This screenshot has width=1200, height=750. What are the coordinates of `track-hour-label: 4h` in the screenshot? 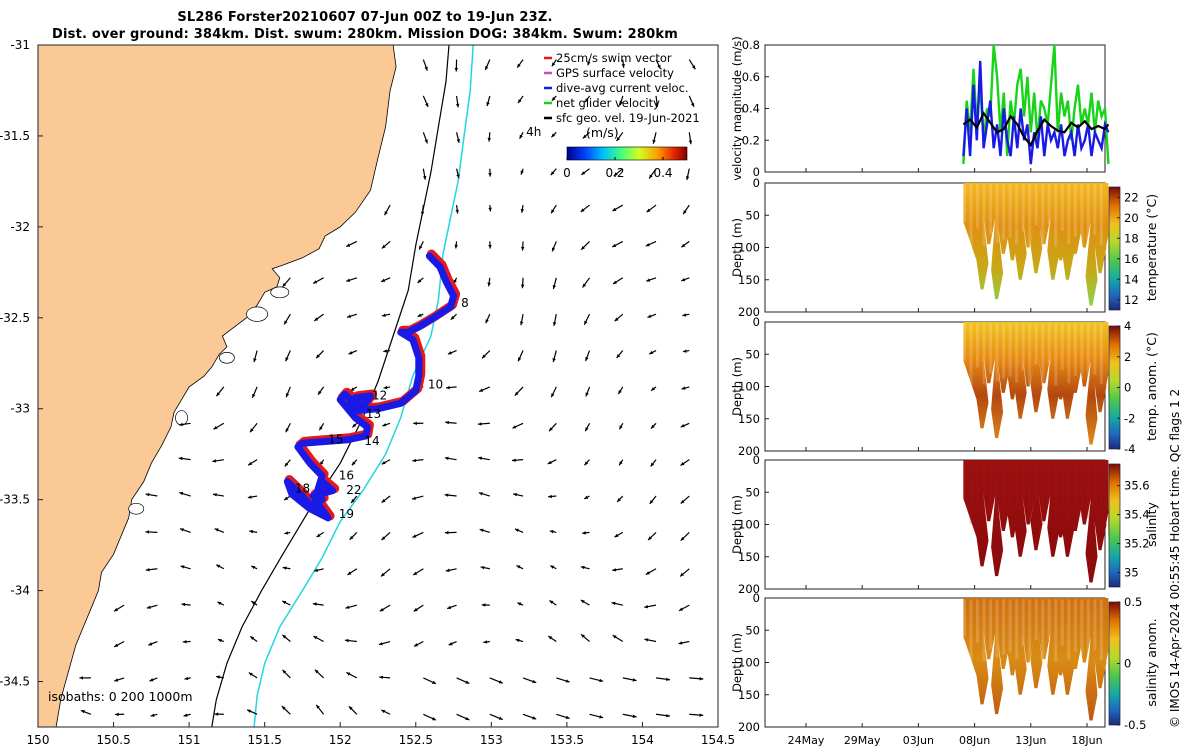 It's located at (533, 132).